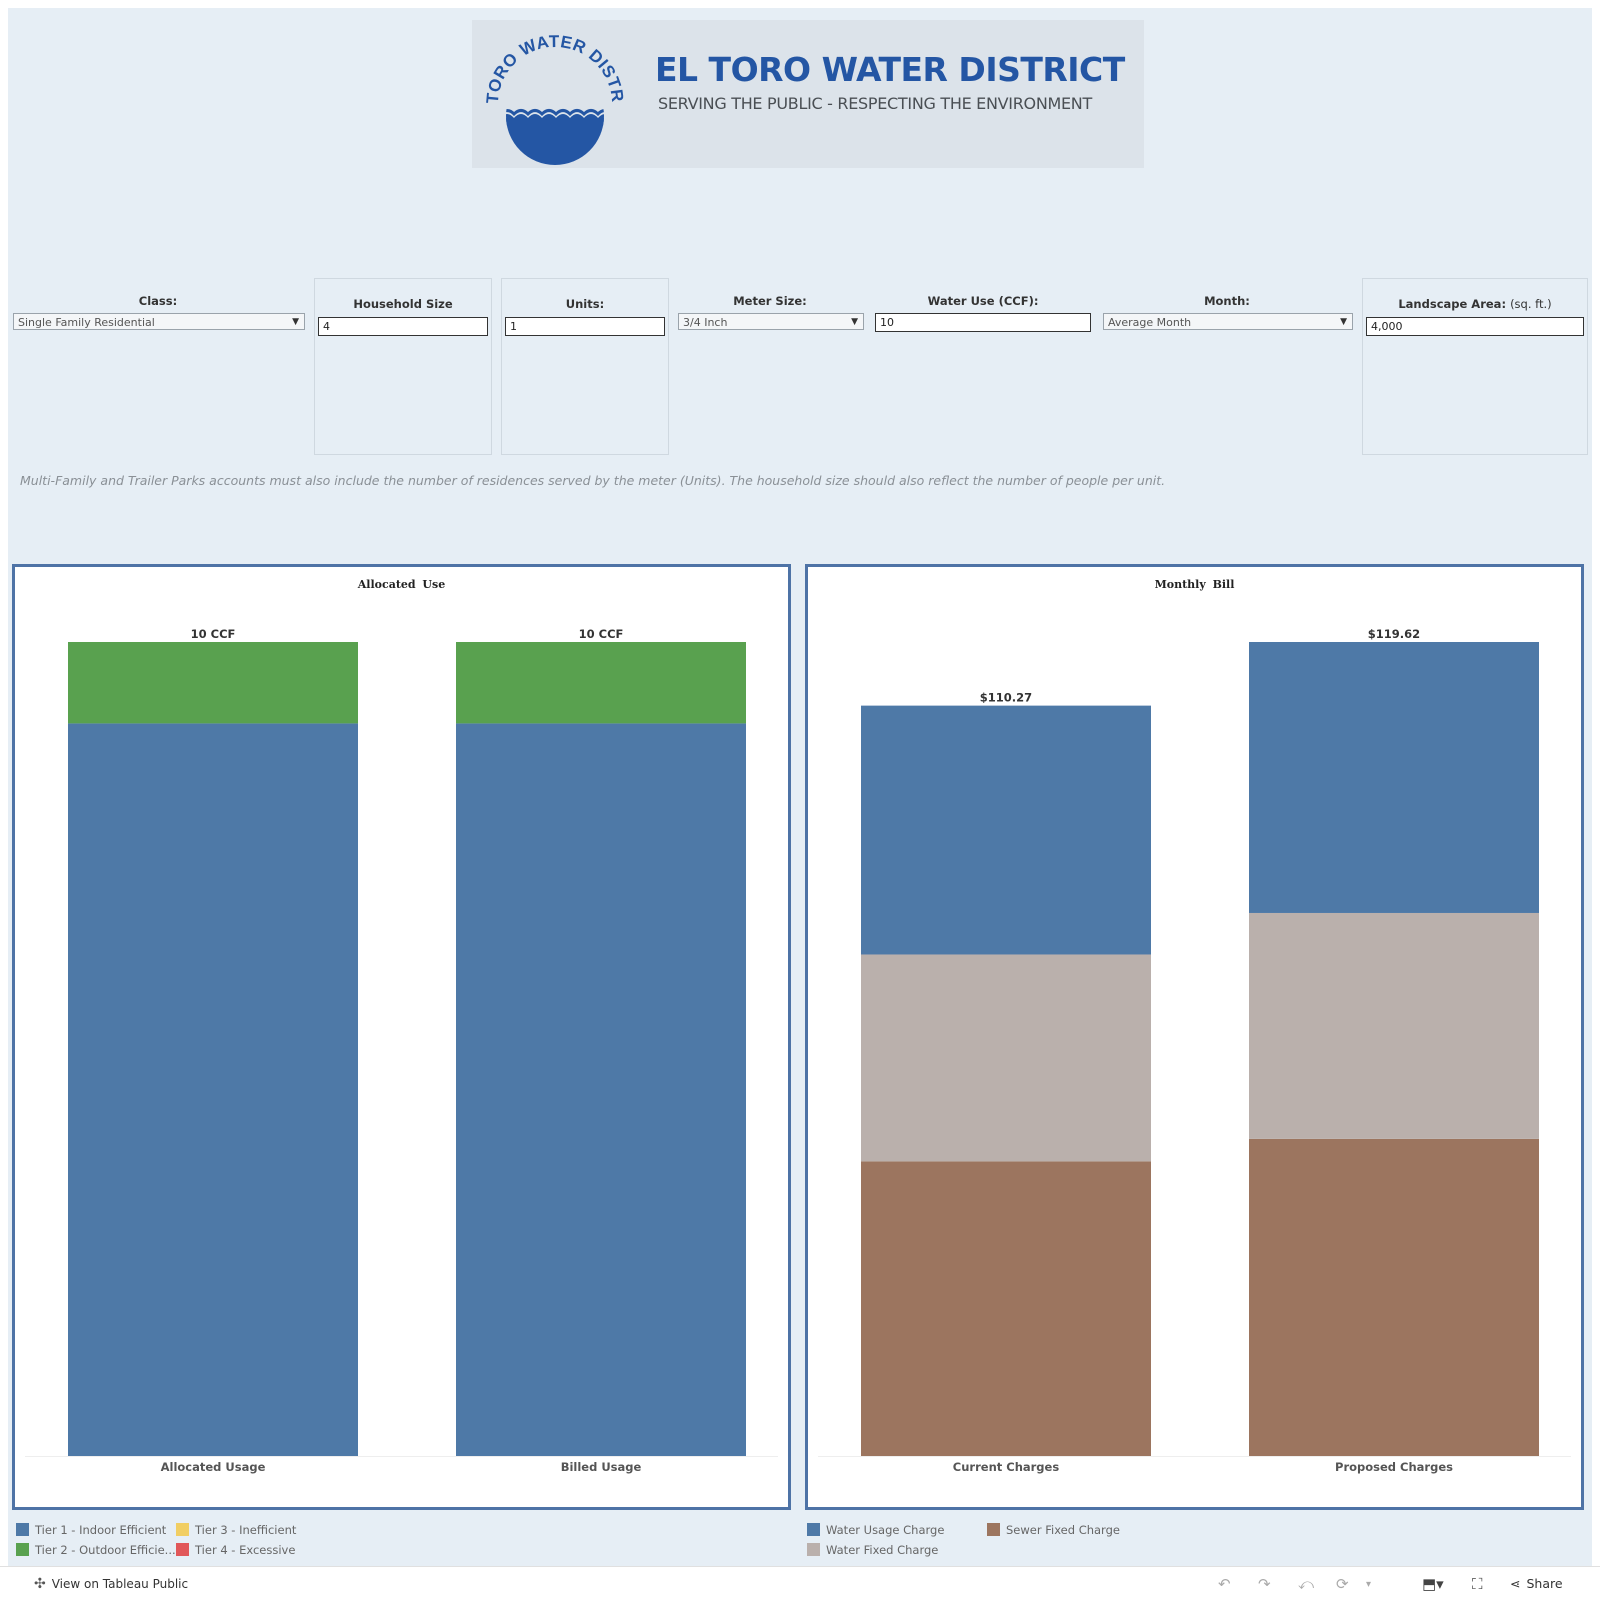  Describe the element at coordinates (585, 366) in the screenshot. I see `units-filter: Units: 1` at that location.